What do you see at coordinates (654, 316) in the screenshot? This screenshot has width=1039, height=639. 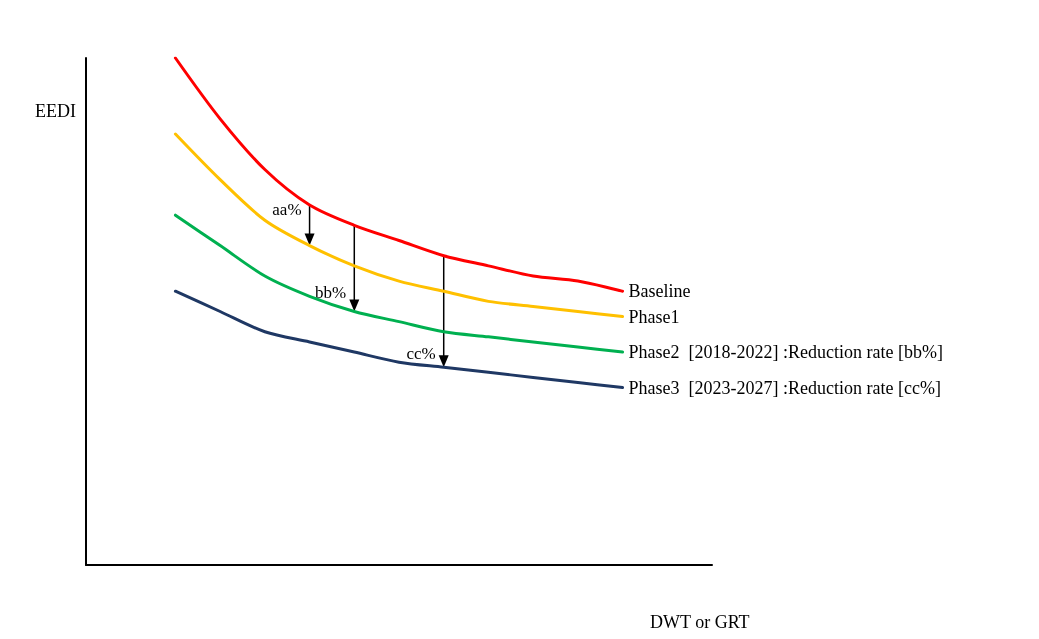 I see `series-label: Phase1` at bounding box center [654, 316].